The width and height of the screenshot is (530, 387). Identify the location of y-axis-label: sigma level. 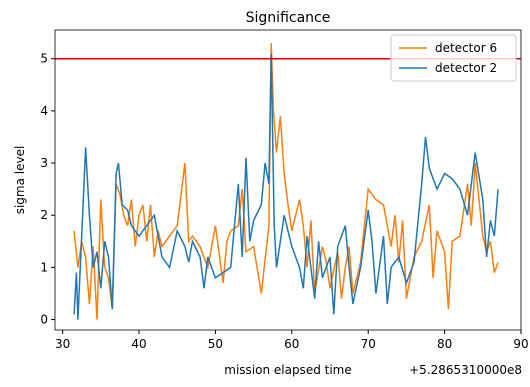
(20, 180).